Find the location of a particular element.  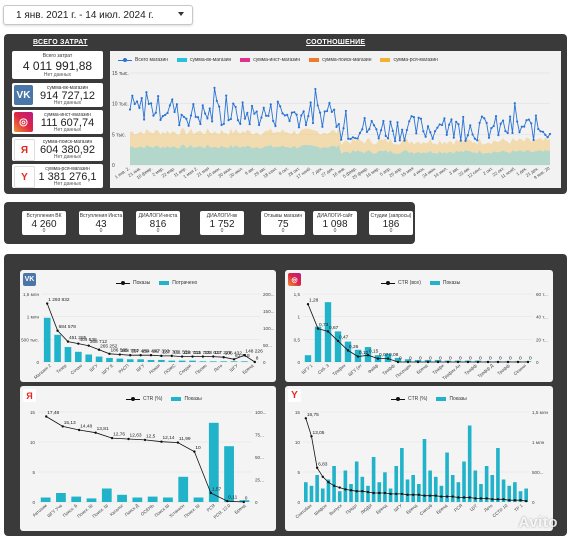

x-tick-label: ЛЮДИ is located at coordinates (366, 509).